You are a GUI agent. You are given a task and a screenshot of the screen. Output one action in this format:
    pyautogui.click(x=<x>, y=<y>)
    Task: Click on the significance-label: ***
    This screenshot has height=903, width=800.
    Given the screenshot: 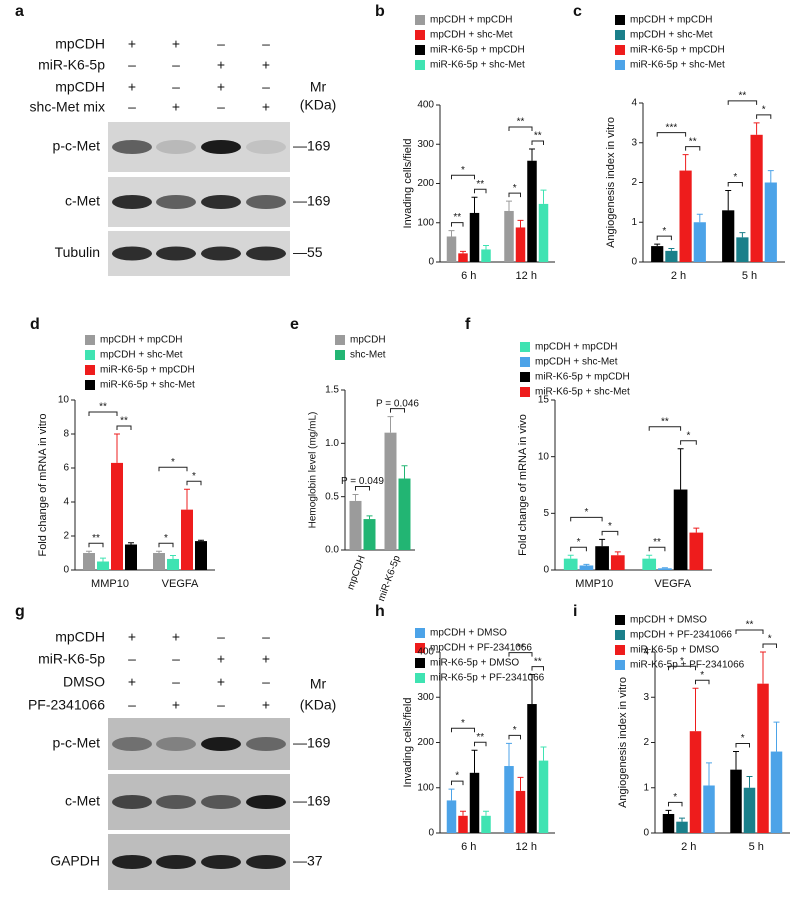 What is the action you would take?
    pyautogui.click(x=672, y=127)
    